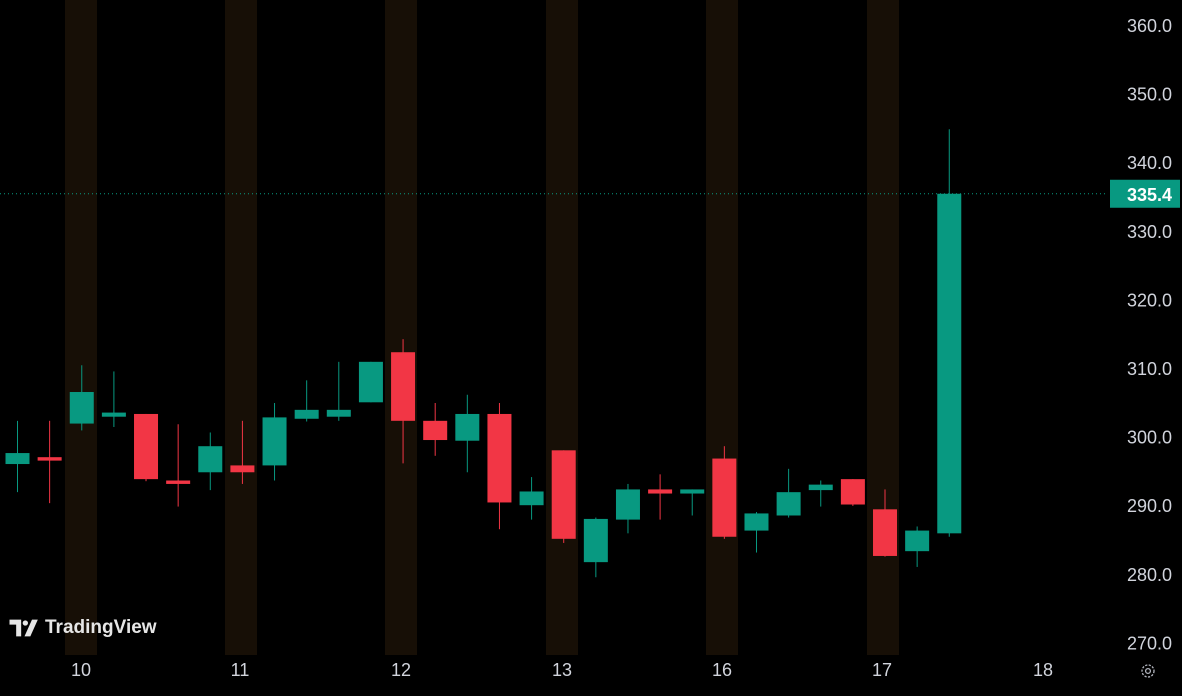  What do you see at coordinates (1149, 438) in the screenshot?
I see `y-tick-label: 300.0` at bounding box center [1149, 438].